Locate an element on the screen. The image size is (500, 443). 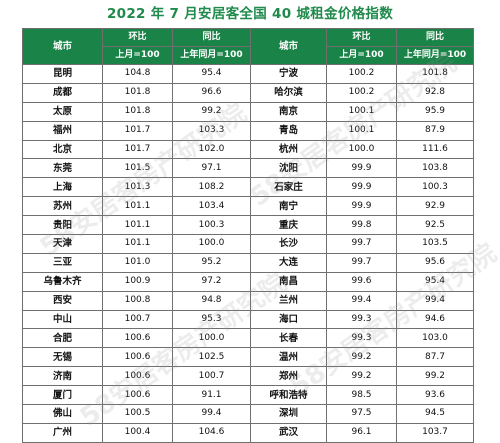
header-mom-sub-right: 上月=100 is located at coordinates (361, 55).